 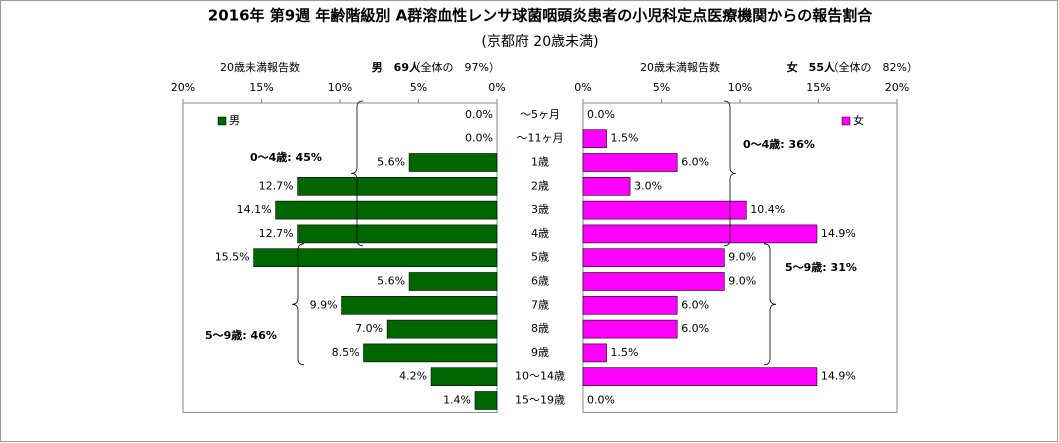 I want to click on value-label: 4.2%, so click(x=413, y=376).